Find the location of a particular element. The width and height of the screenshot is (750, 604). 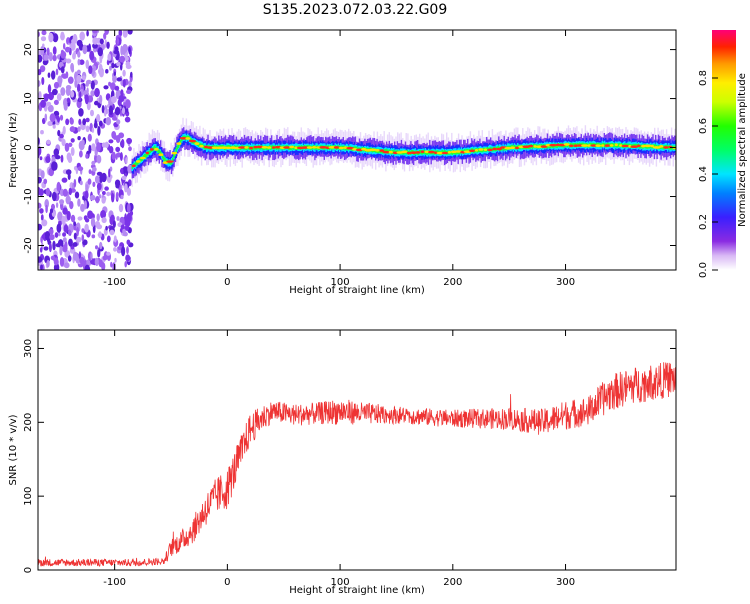

colorbar-tick-label: 0.4 is located at coordinates (703, 174).